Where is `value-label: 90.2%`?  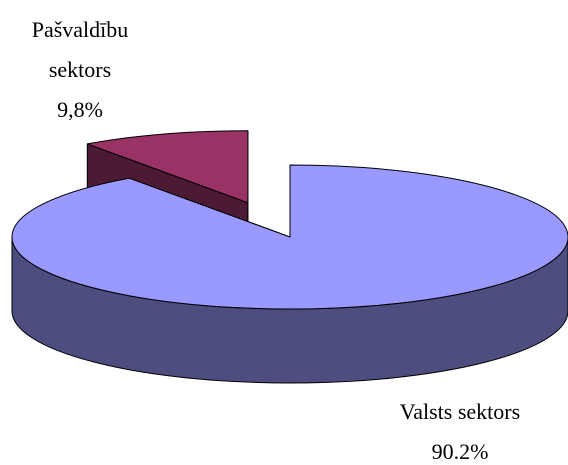 value-label: 90.2% is located at coordinates (460, 451).